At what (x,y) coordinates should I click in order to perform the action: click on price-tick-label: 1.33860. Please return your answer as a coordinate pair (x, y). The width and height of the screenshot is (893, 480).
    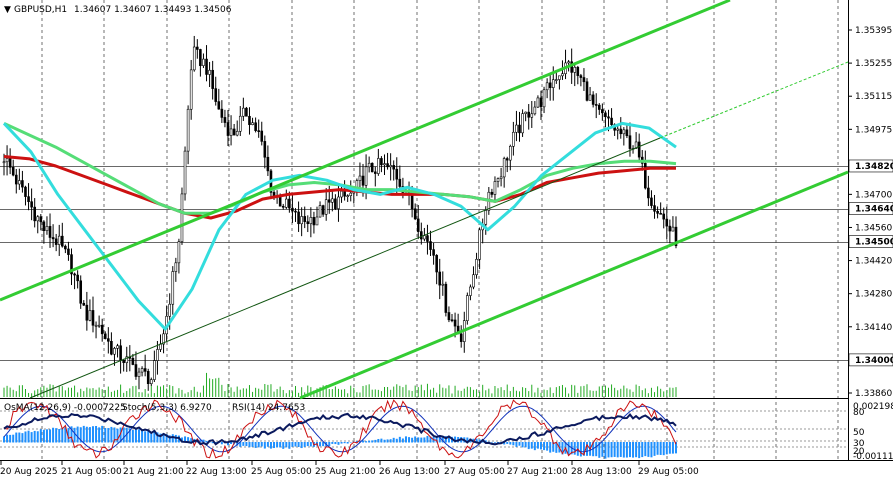
    Looking at the image, I should click on (873, 394).